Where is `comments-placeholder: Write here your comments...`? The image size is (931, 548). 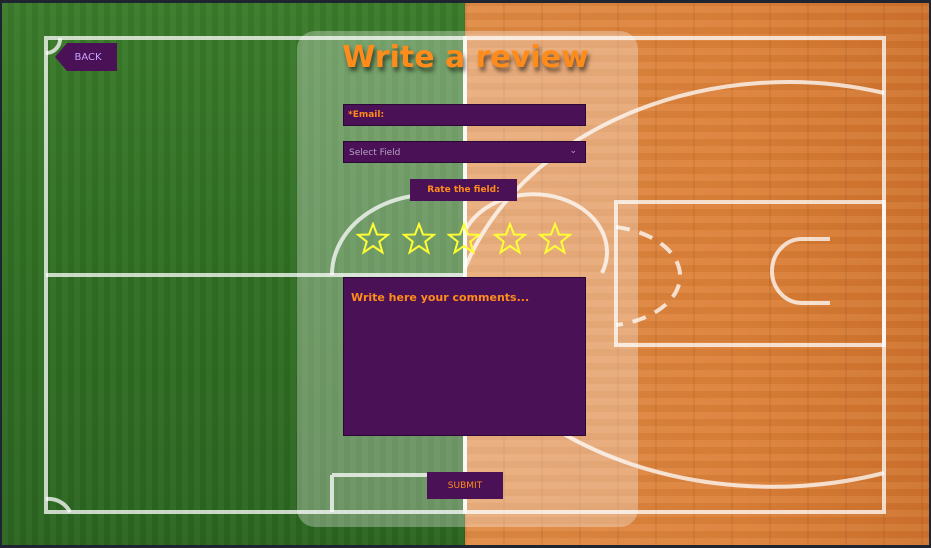
comments-placeholder: Write here your comments... is located at coordinates (440, 297).